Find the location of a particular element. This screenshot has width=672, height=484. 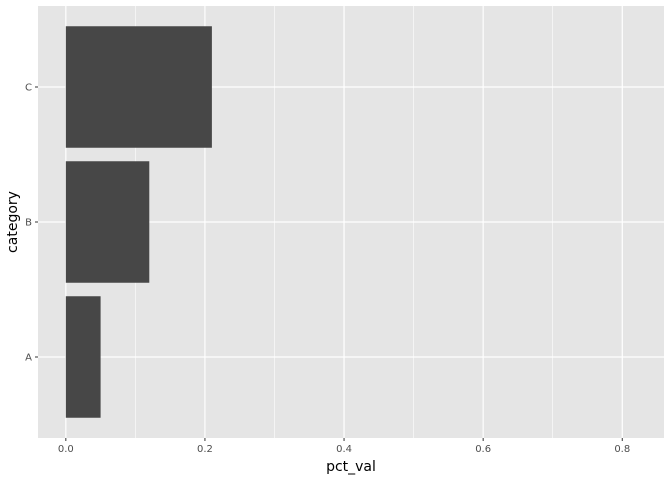

y-axis-title: category is located at coordinates (13, 222).